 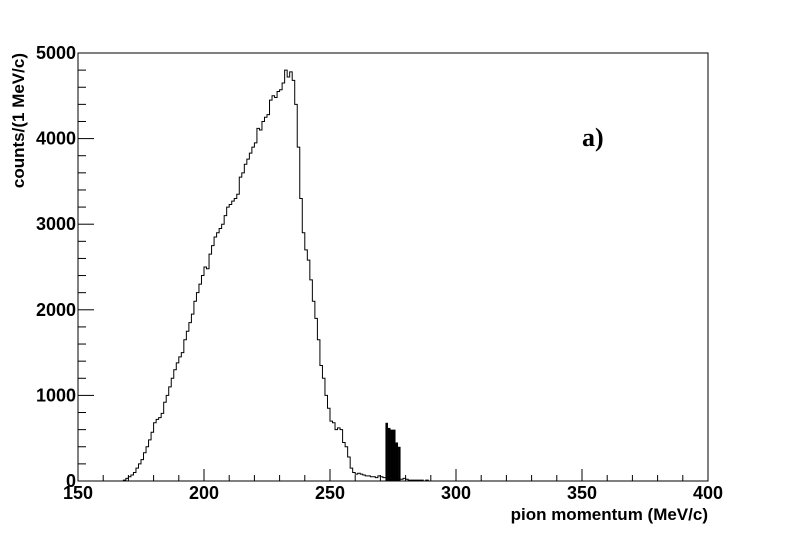 What do you see at coordinates (609, 514) in the screenshot?
I see `x-axis-title: pion momentum (MeV/c)` at bounding box center [609, 514].